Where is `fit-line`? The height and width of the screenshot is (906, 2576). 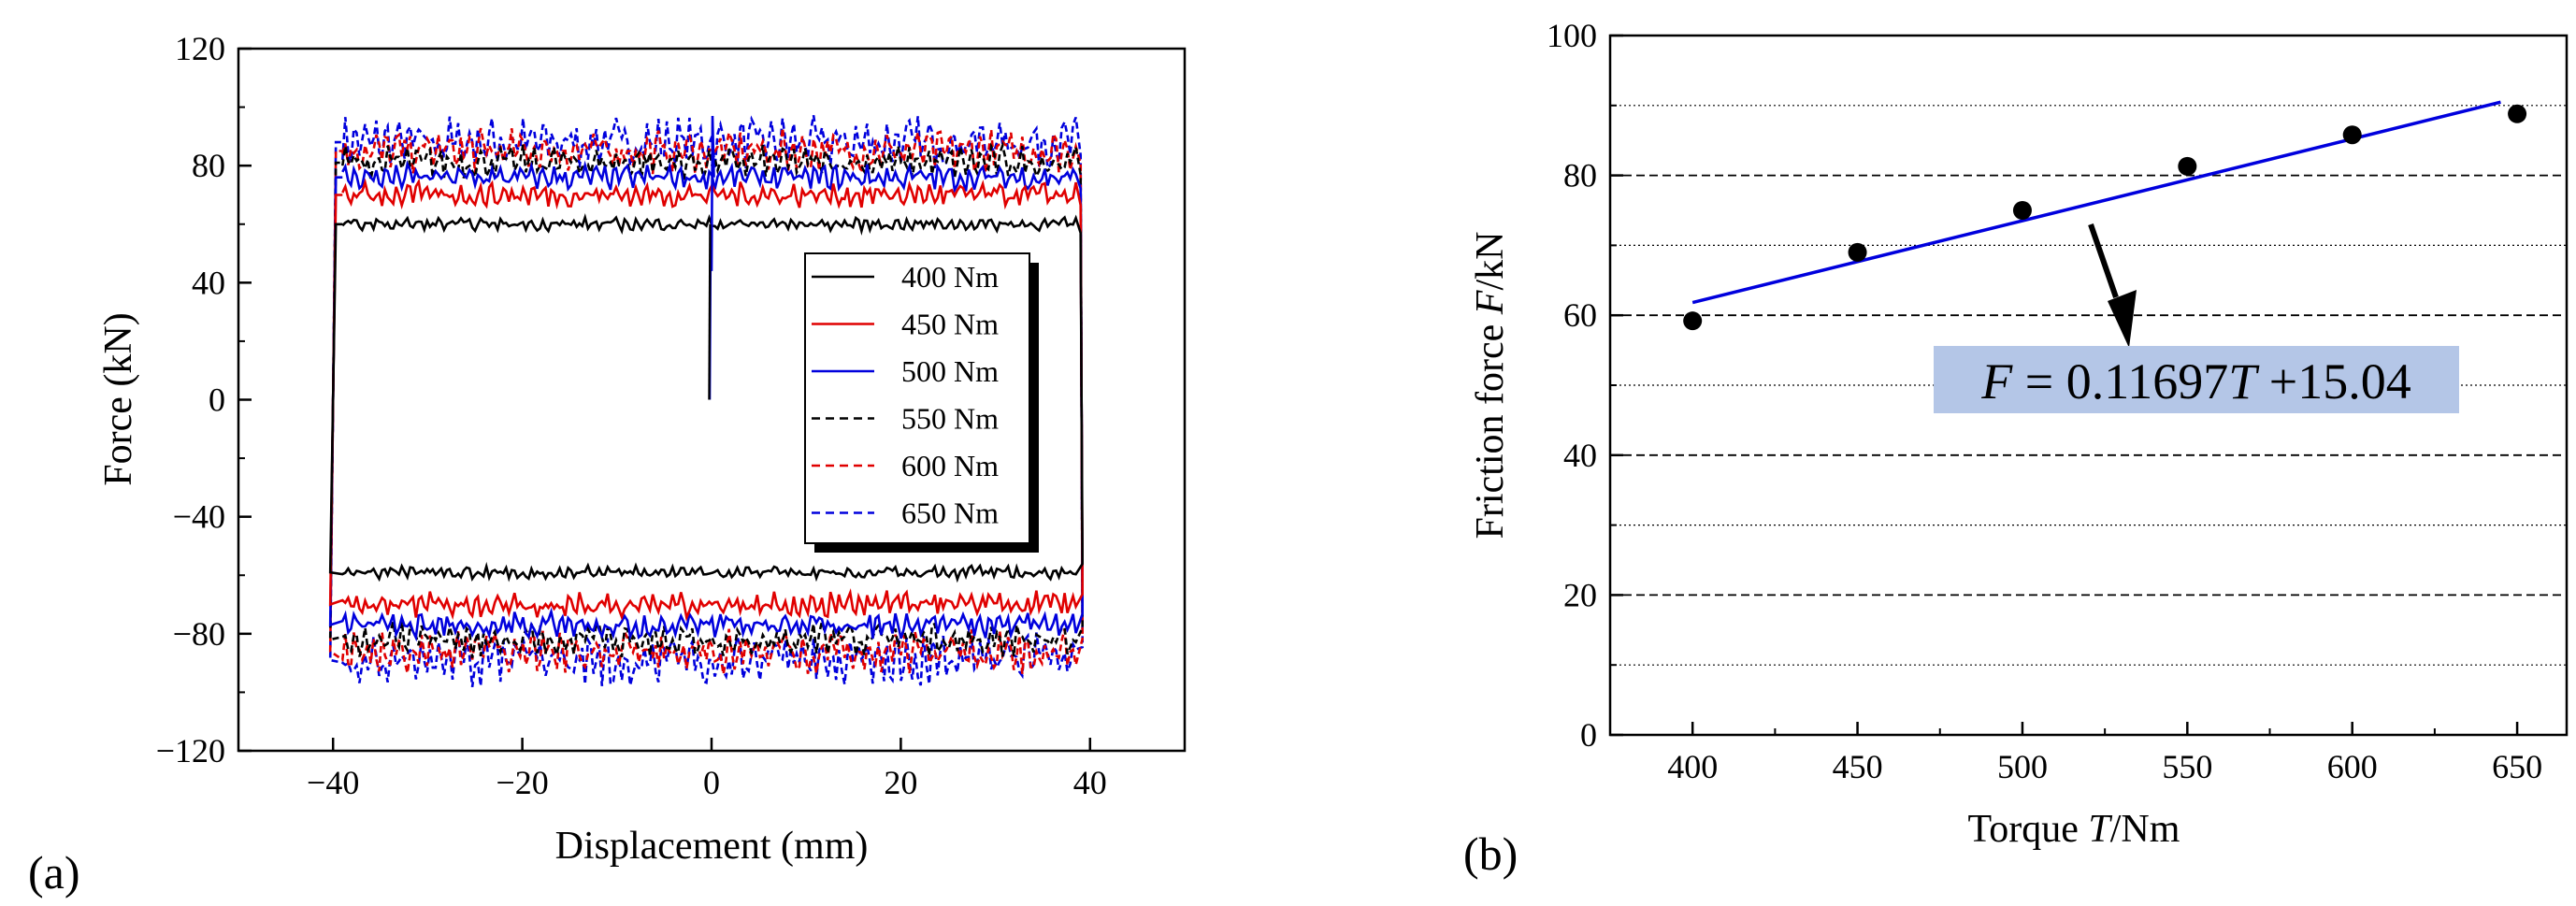 fit-line is located at coordinates (2096, 202).